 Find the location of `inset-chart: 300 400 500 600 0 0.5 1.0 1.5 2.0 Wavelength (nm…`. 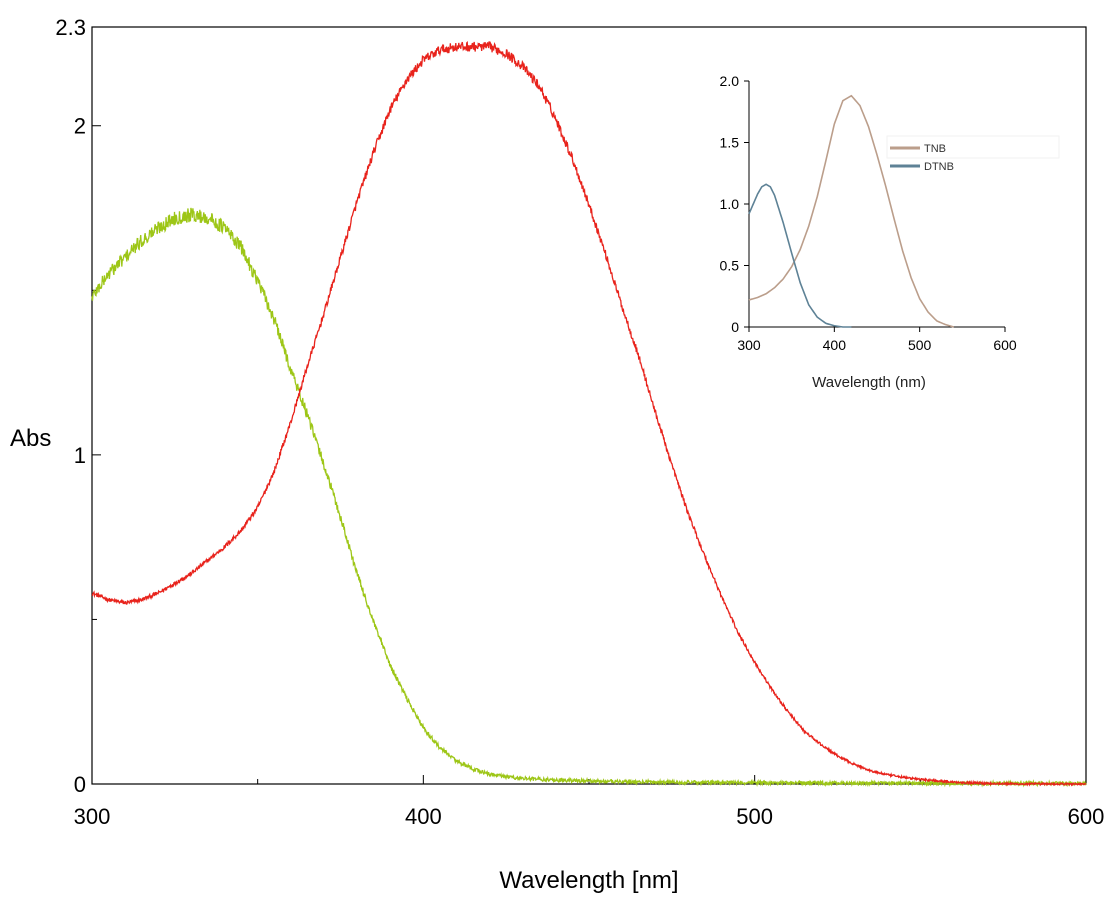

inset-chart: 300 400 500 600 0 0.5 1.0 1.5 2.0 Wavelength (nm… is located at coordinates (890, 232).